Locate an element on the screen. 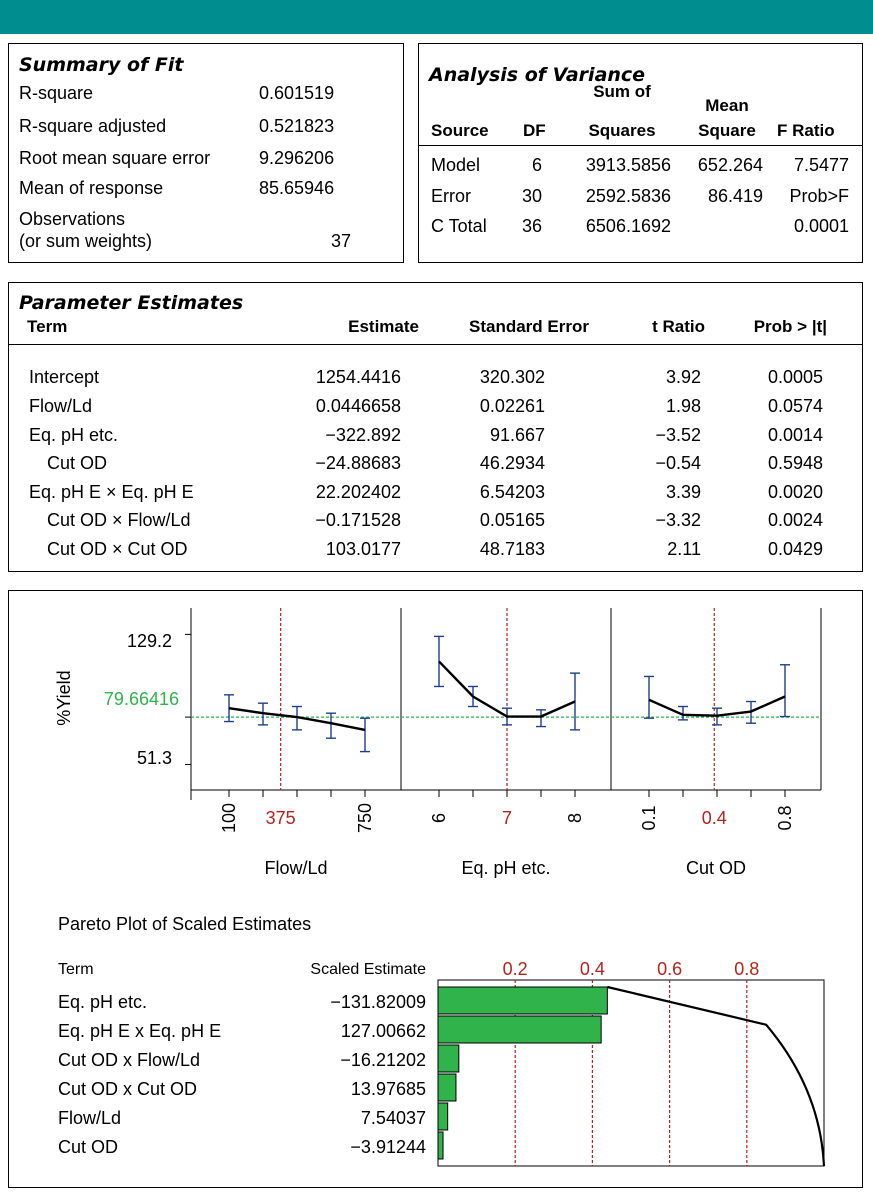 This screenshot has width=873, height=1200. pe-t-eqph-sq: 3.39 is located at coordinates (683, 492).